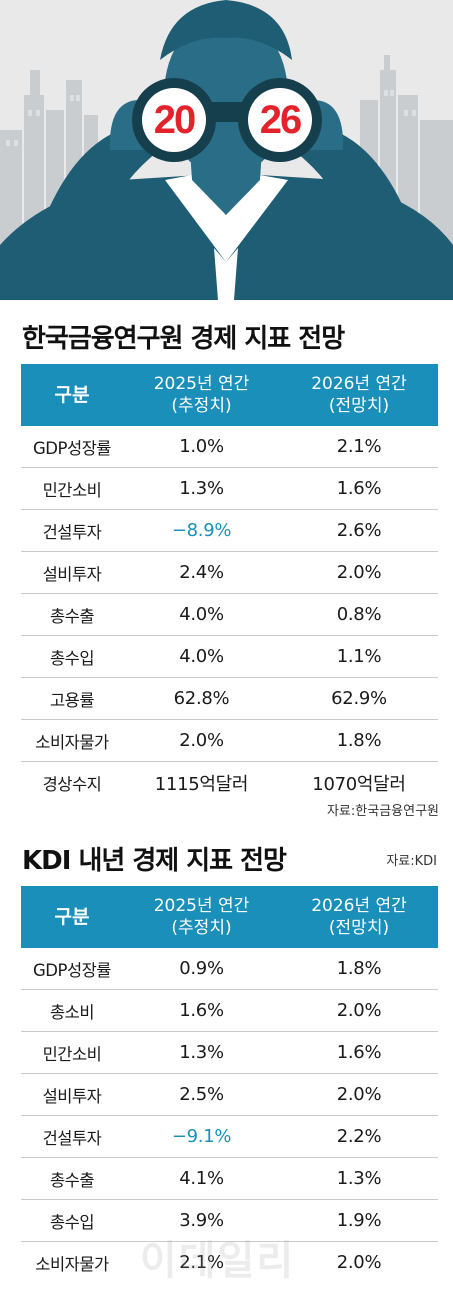  Describe the element at coordinates (201, 530) in the screenshot. I see `value-2025-negative: −8.9%` at that location.